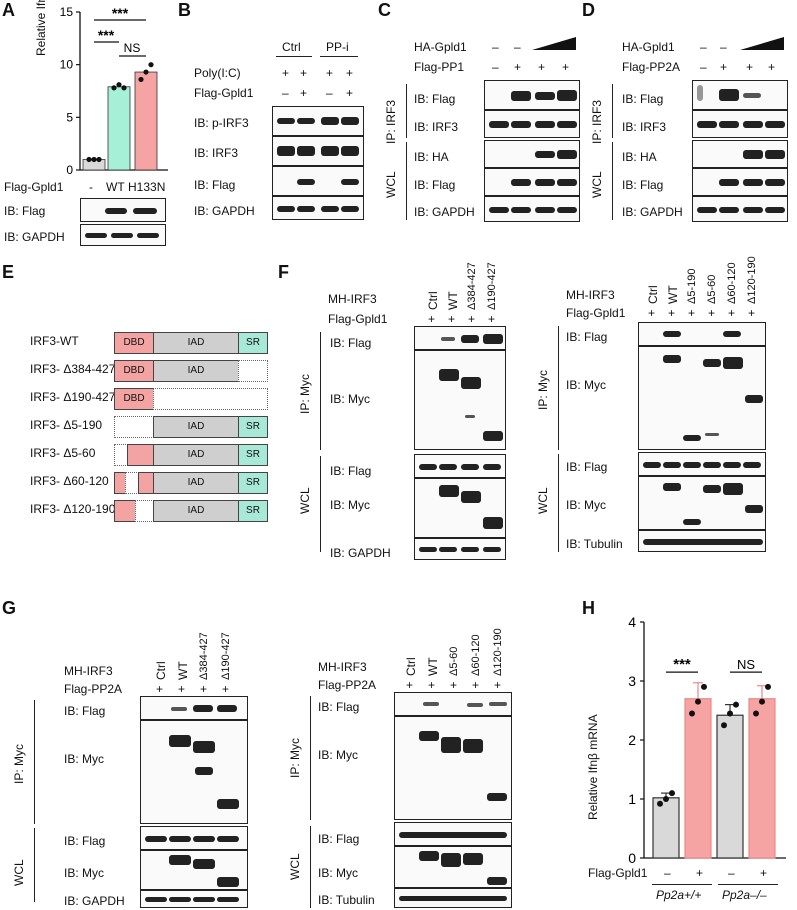 The height and width of the screenshot is (910, 797). What do you see at coordinates (161, 670) in the screenshot?
I see `panel-g-left-lane: Ctrl` at bounding box center [161, 670].